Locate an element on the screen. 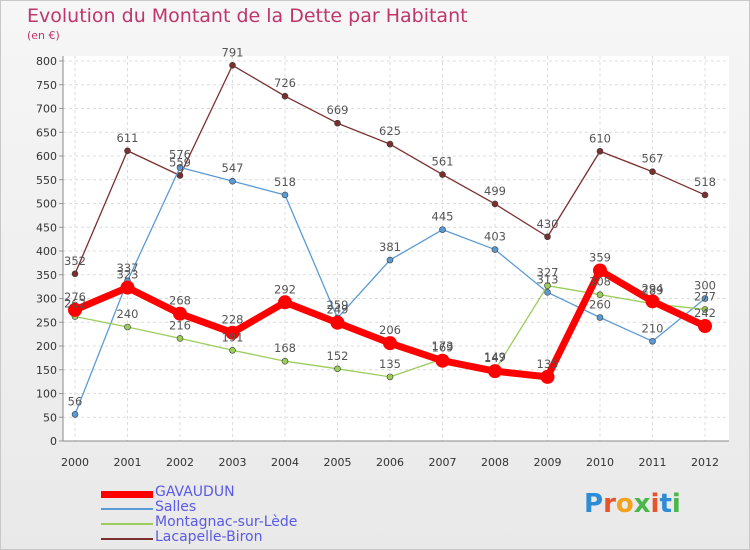 The width and height of the screenshot is (750, 550). data-label: 499 is located at coordinates (495, 191).